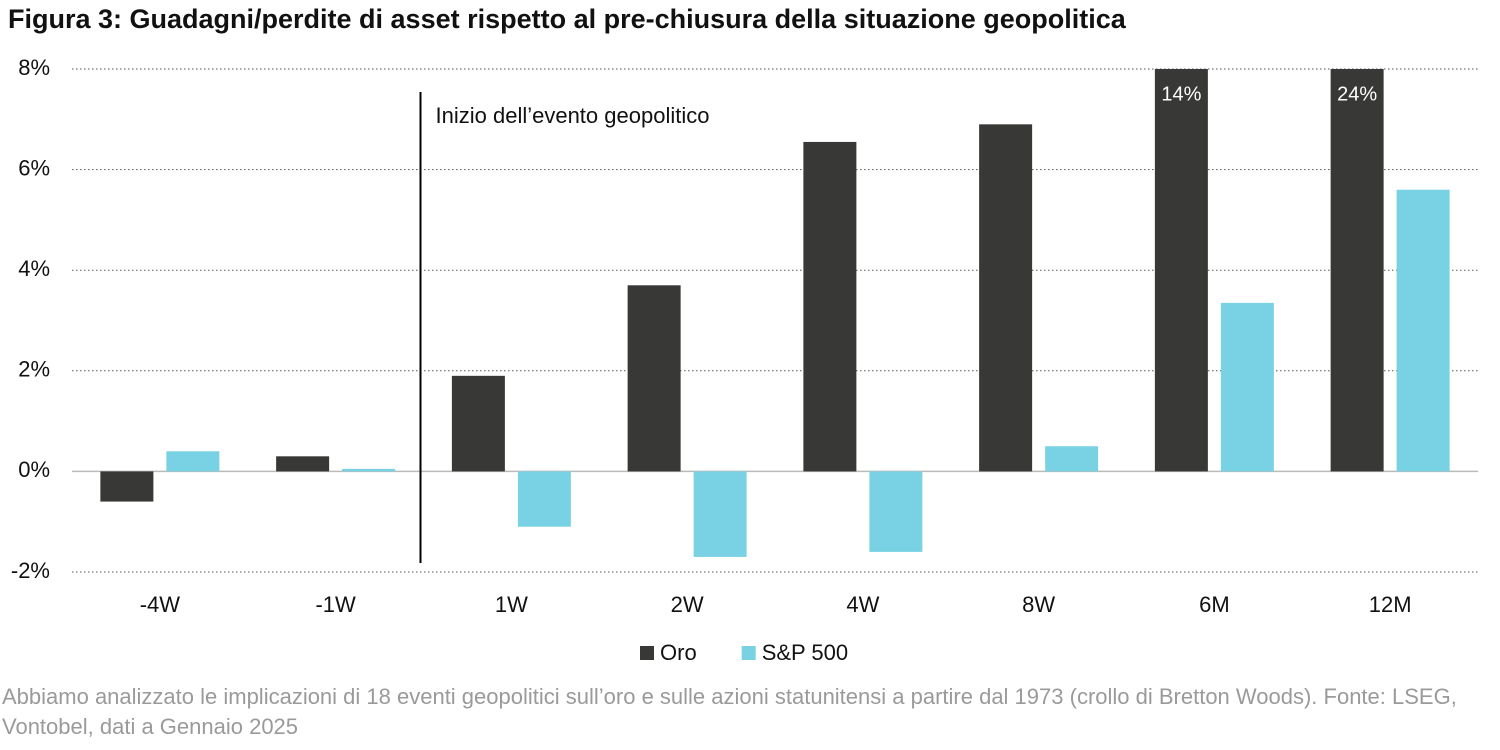 The image size is (1500, 750). Describe the element at coordinates (34, 268) in the screenshot. I see `y-tick-label: 4%` at that location.